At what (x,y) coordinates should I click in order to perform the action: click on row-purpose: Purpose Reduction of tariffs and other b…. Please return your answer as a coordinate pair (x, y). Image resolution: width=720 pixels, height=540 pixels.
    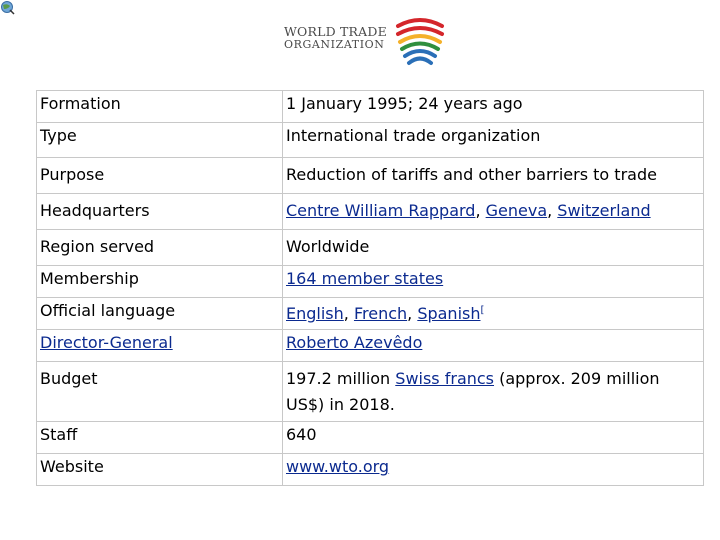
    Looking at the image, I should click on (370, 175).